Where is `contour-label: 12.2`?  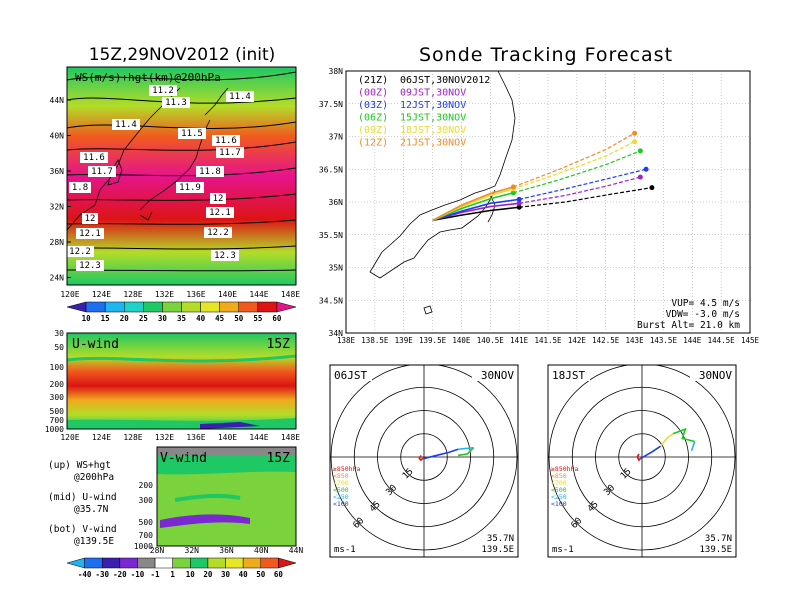 contour-label: 12.2 is located at coordinates (80, 251).